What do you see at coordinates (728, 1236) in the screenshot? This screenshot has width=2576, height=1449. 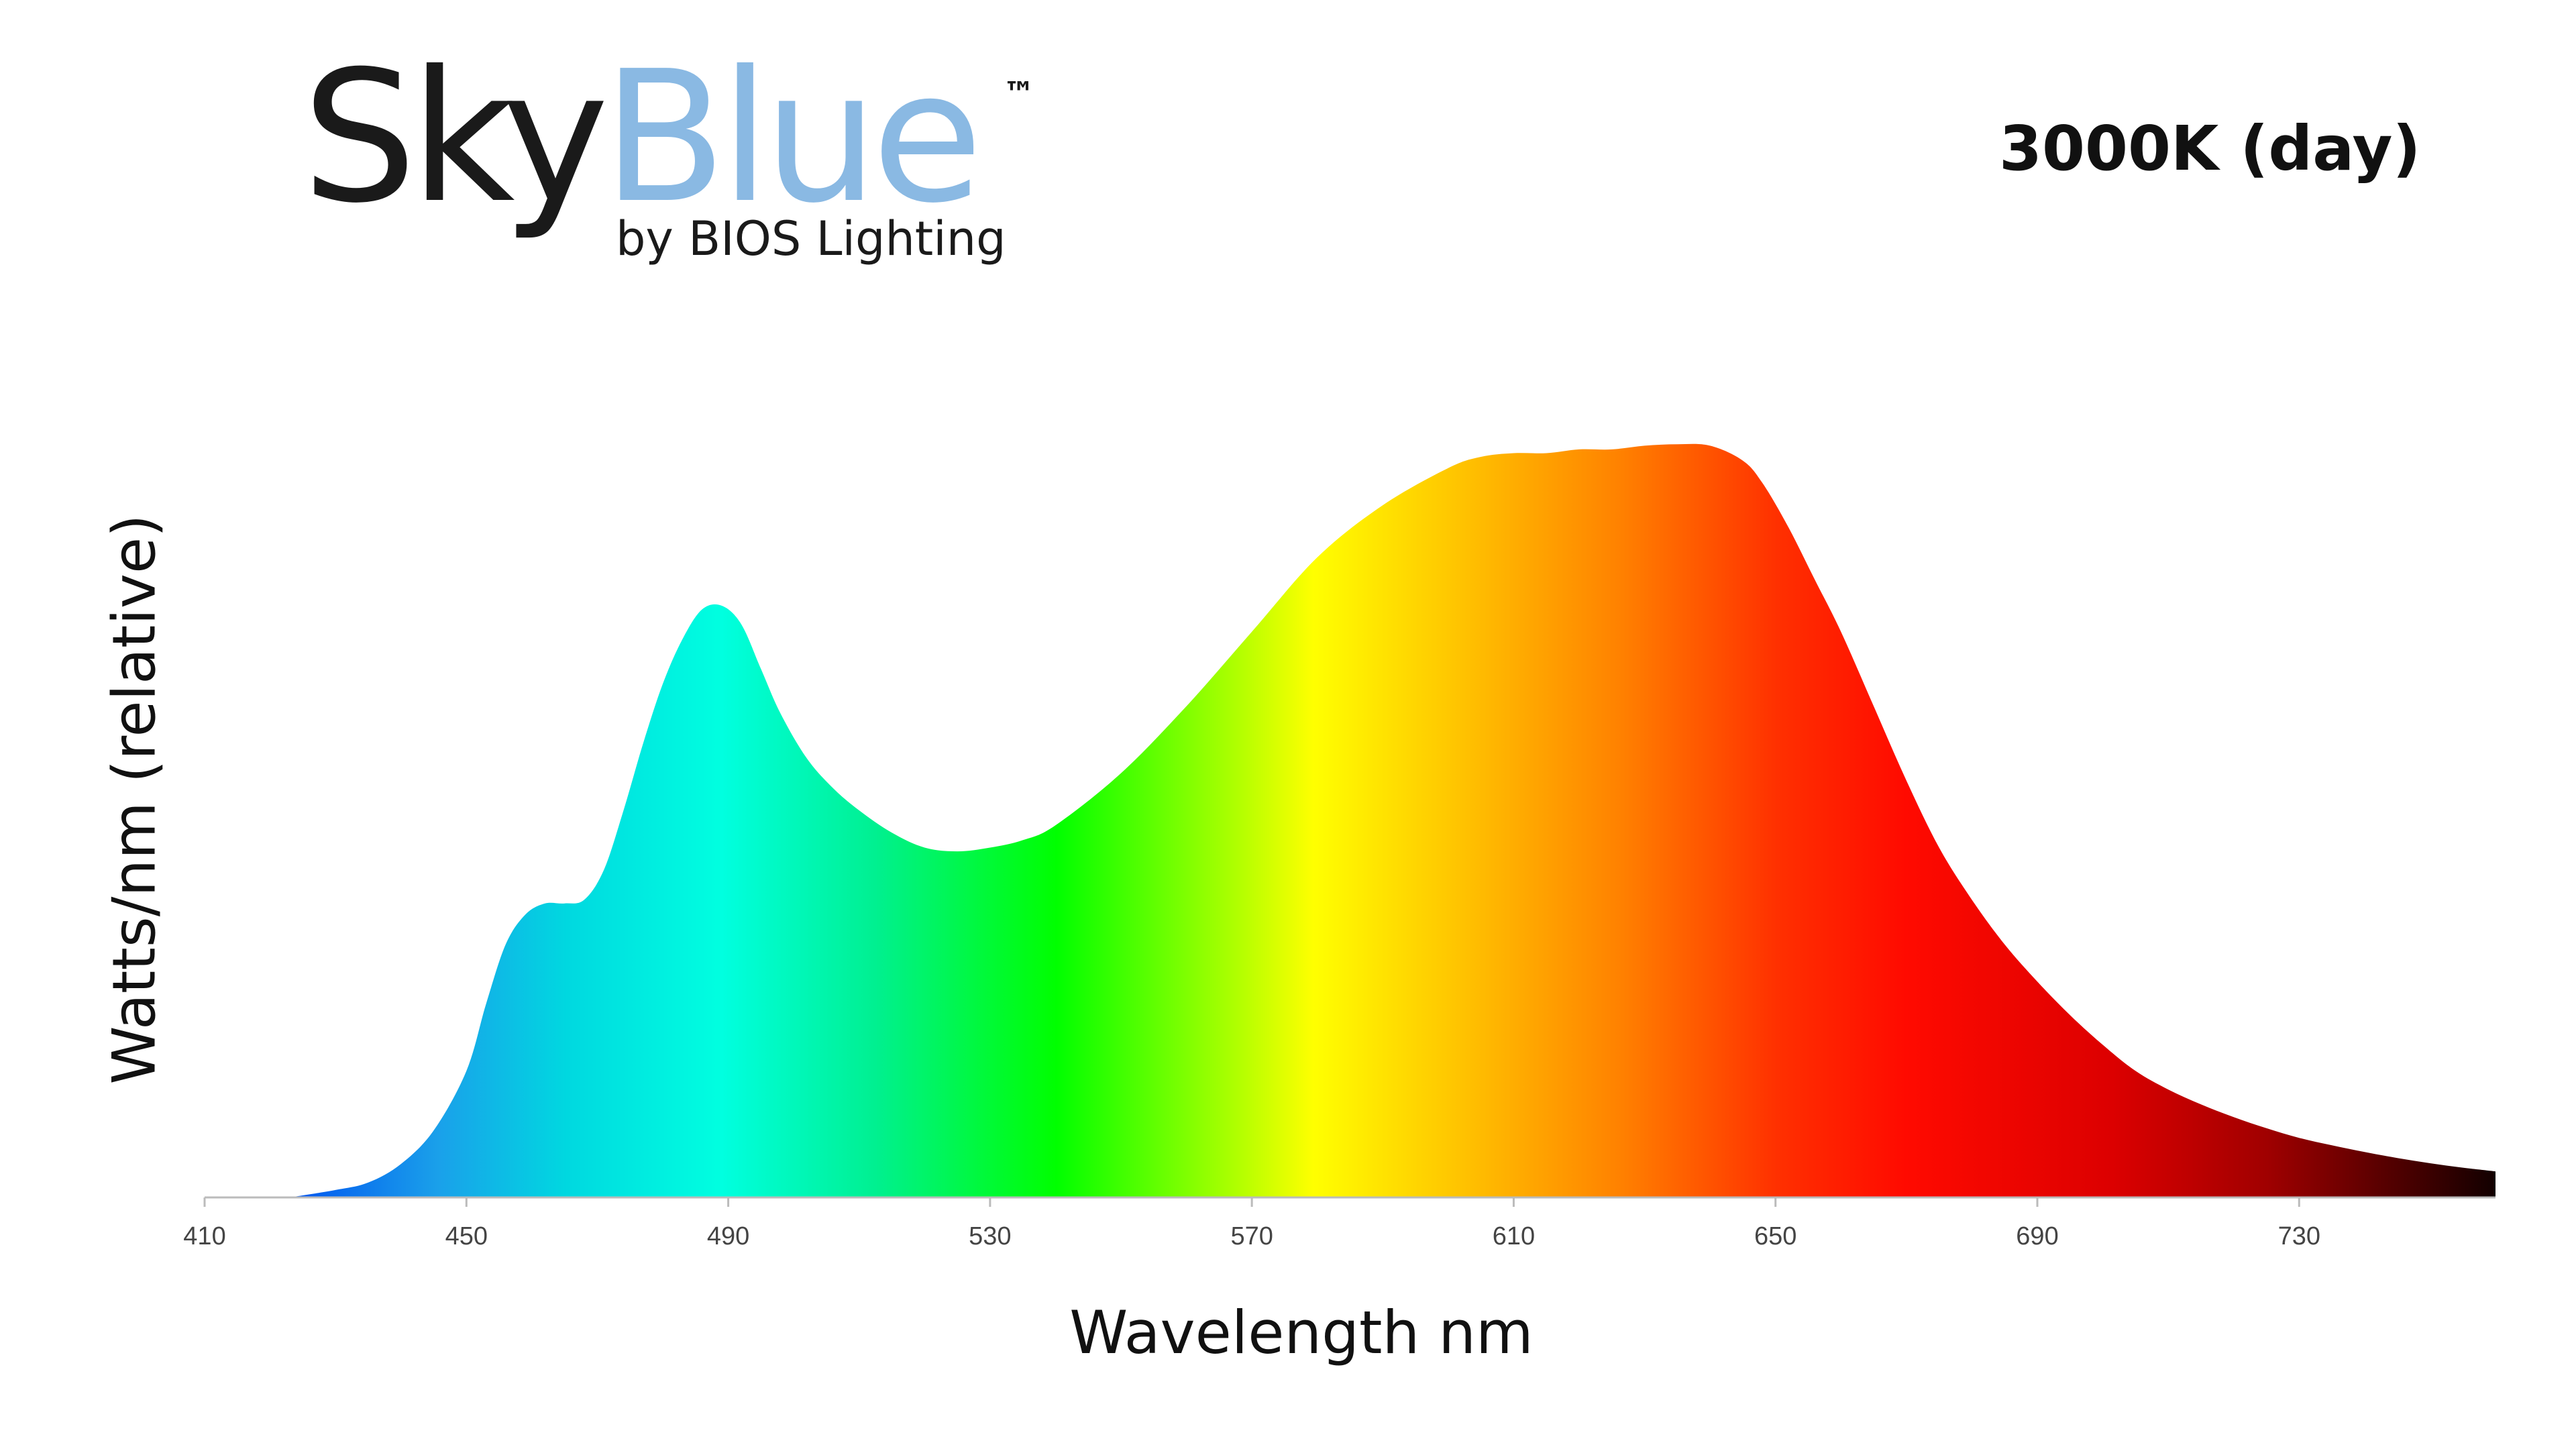 I see `x-tick-label: 490` at bounding box center [728, 1236].